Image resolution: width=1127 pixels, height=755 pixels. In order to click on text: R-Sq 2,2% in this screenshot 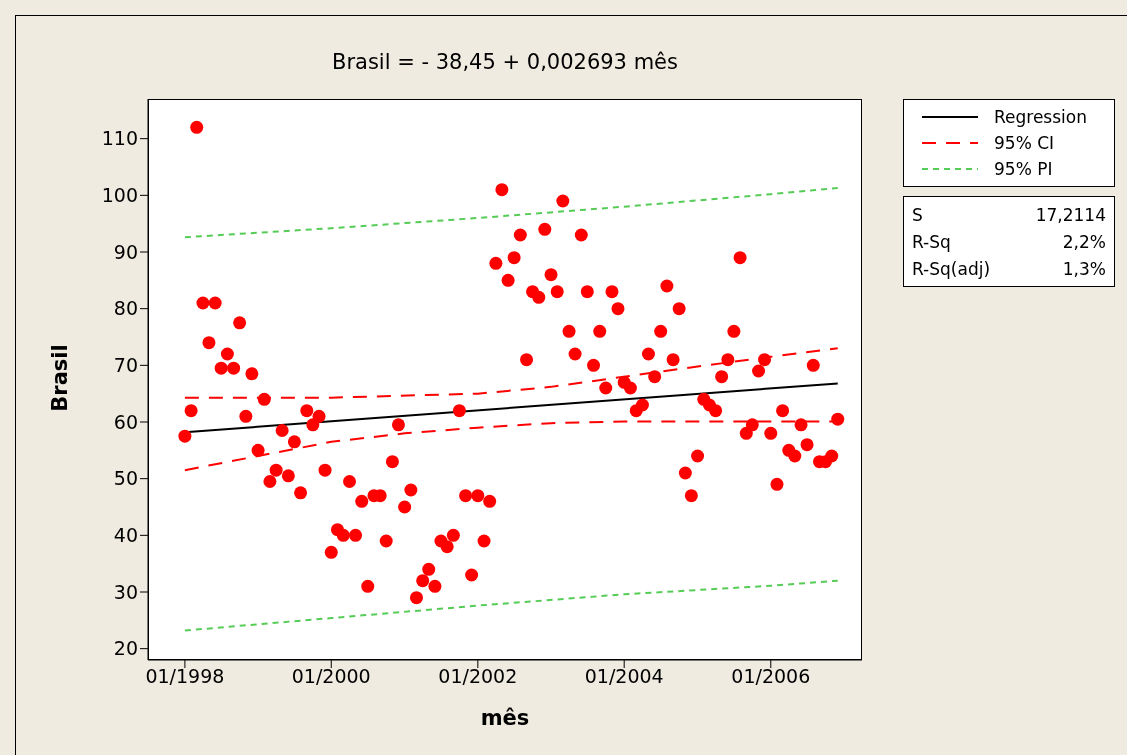, I will do `click(1009, 241)`.